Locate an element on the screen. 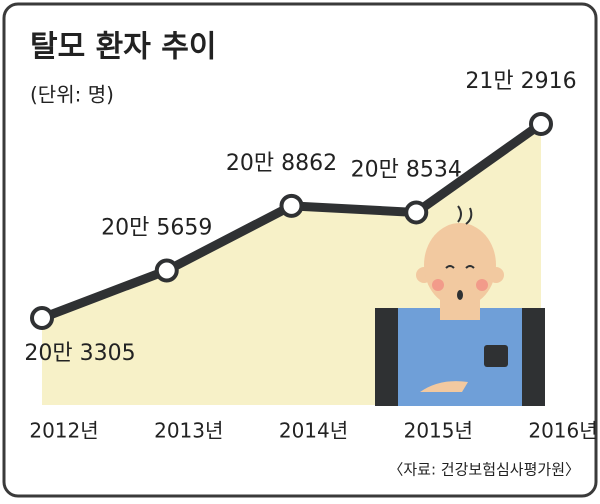 This screenshot has height=504, width=600. value-label: 21만 2916 is located at coordinates (520, 81).